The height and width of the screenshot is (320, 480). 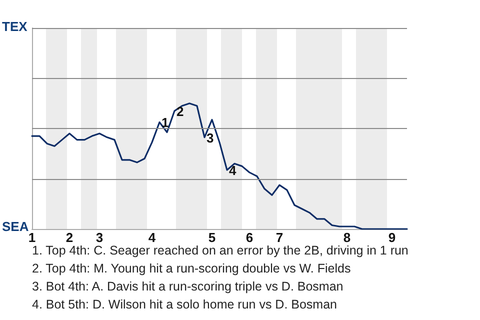 I want to click on x-tick-label: 5, so click(x=212, y=237).